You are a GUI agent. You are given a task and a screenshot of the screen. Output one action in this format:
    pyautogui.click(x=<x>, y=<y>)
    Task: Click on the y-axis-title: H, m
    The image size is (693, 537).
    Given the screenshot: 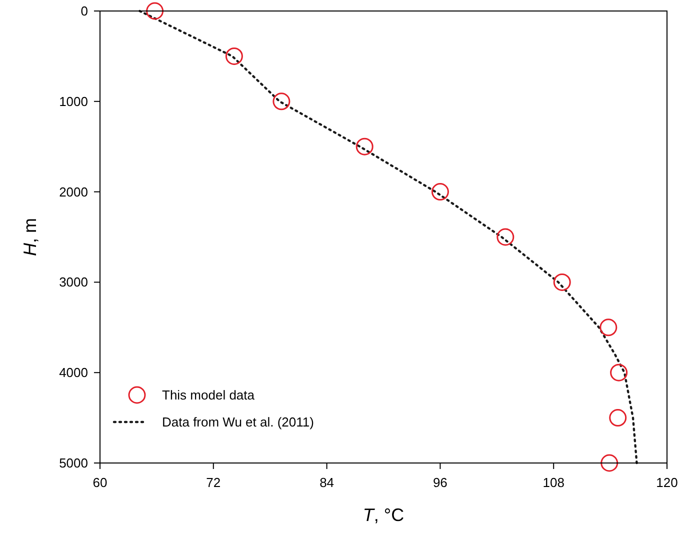 What is the action you would take?
    pyautogui.click(x=30, y=237)
    